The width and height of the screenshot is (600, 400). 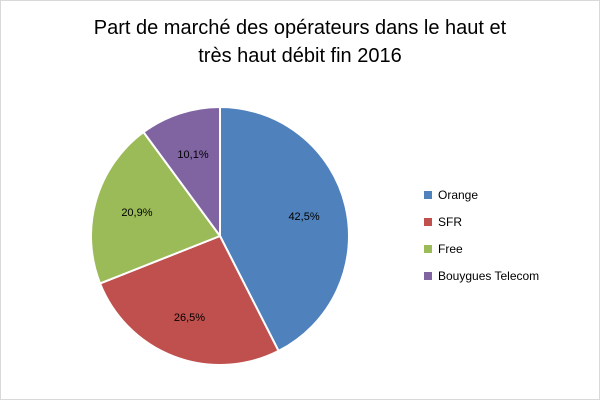 What do you see at coordinates (481, 248) in the screenshot?
I see `legend-item-free: Free` at bounding box center [481, 248].